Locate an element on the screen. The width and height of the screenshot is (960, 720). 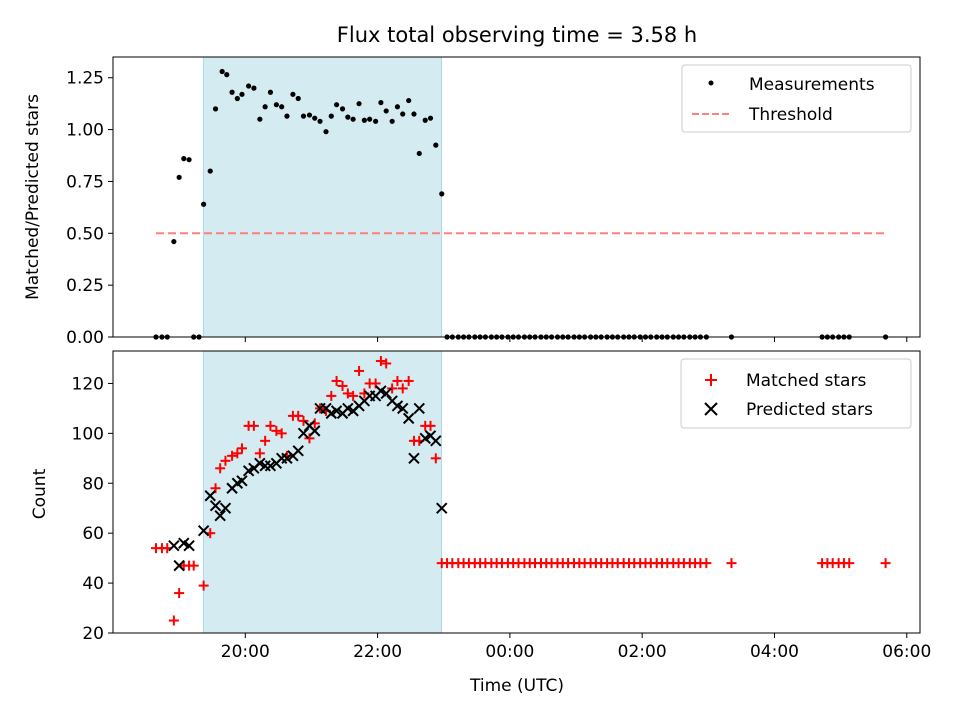
y-tick-label: 60 is located at coordinates (93, 534).